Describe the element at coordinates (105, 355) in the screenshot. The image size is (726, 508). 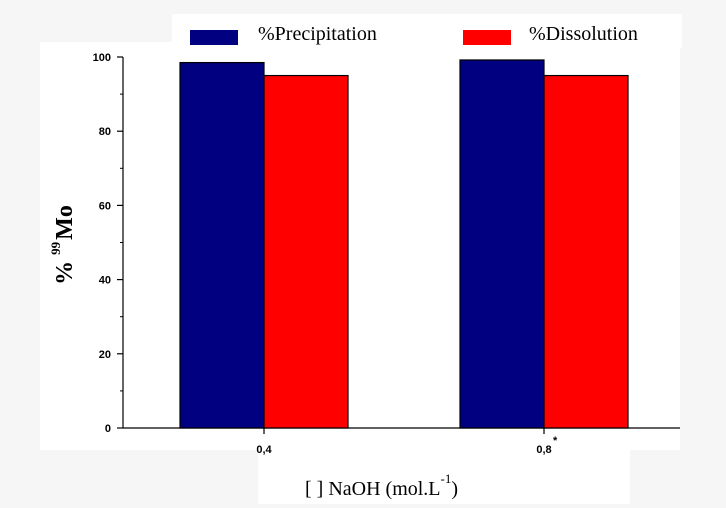
I see `y-tick-label: 20` at that location.